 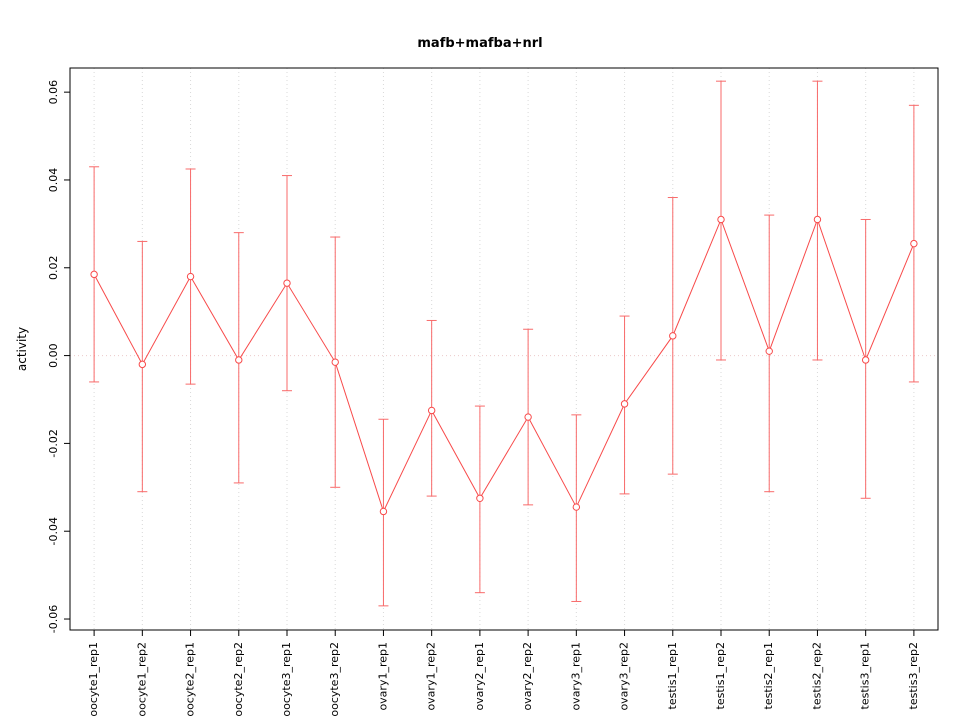 What do you see at coordinates (53, 443) in the screenshot?
I see `y-tick-label: -0.02` at bounding box center [53, 443].